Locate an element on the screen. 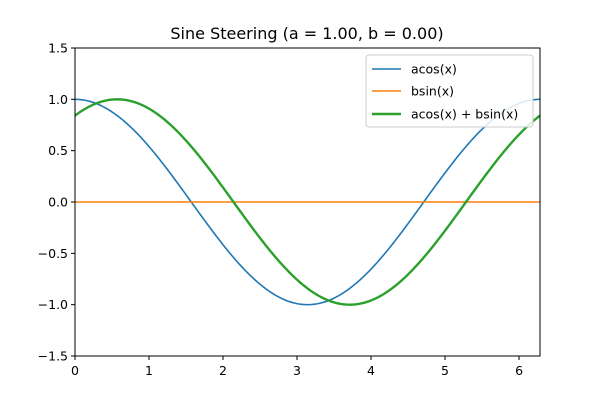  legend-label-1: bsin(x) is located at coordinates (432, 91).